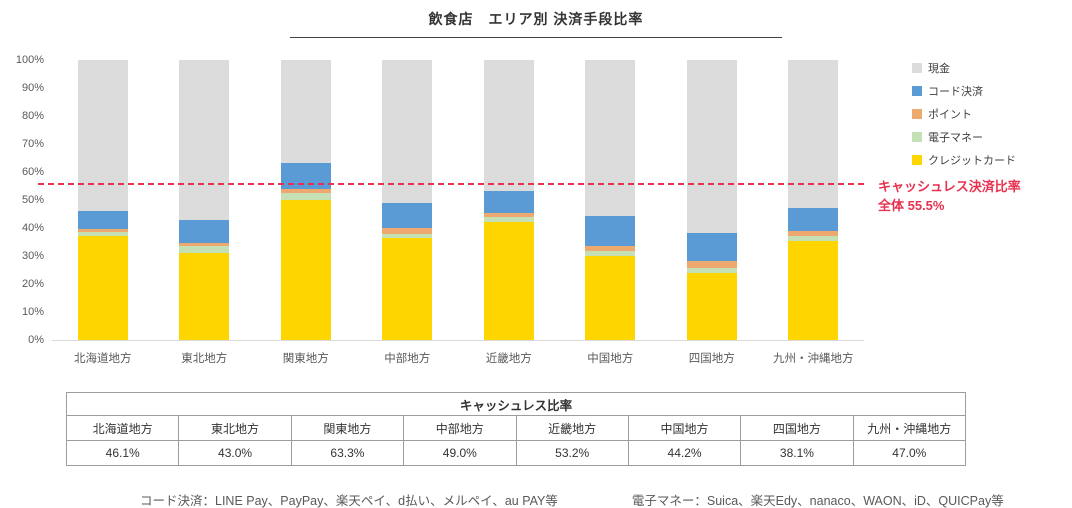 This screenshot has height=508, width=1072. I want to click on x-axis-label: 近畿地方, so click(508, 359).